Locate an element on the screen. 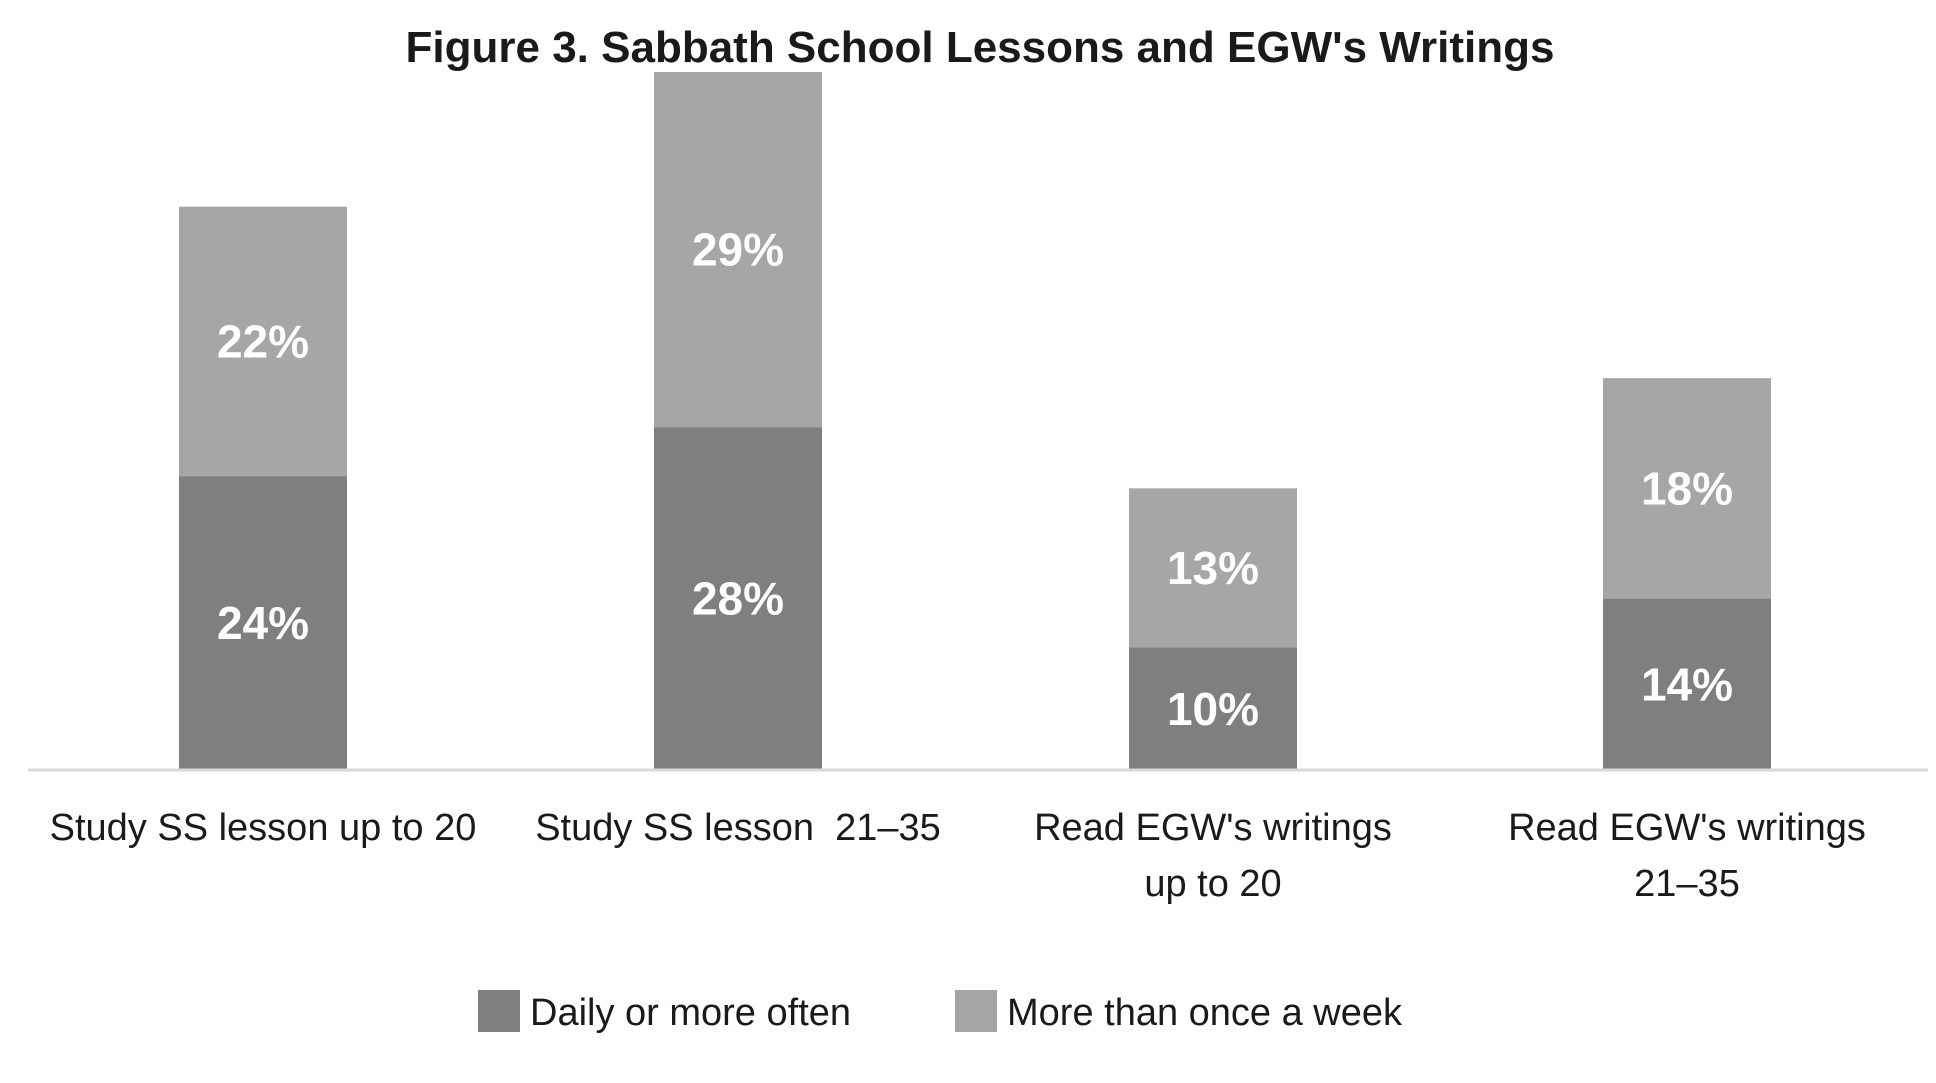  data-label: 14% is located at coordinates (1687, 684).